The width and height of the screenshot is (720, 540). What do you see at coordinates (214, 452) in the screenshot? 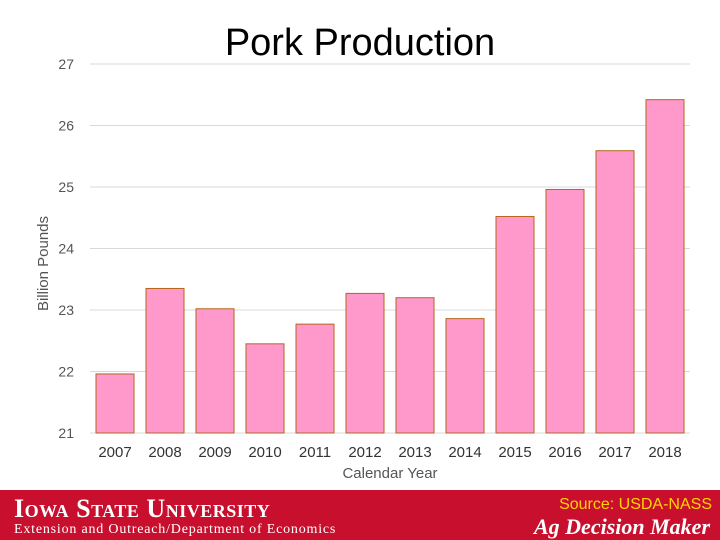
I see `x-tick-label: 2009` at bounding box center [214, 452].